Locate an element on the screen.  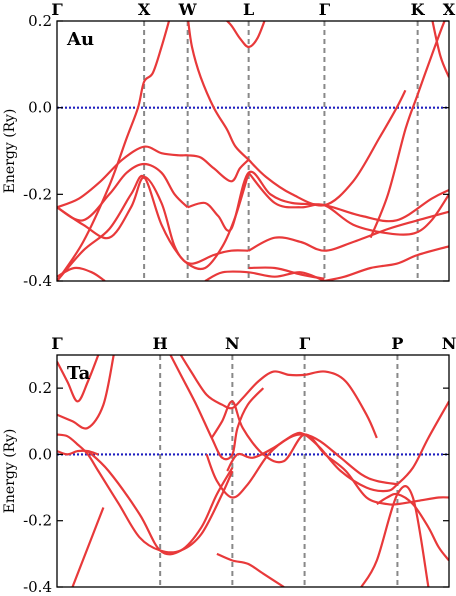
kpoint-label: W is located at coordinates (188, 9).